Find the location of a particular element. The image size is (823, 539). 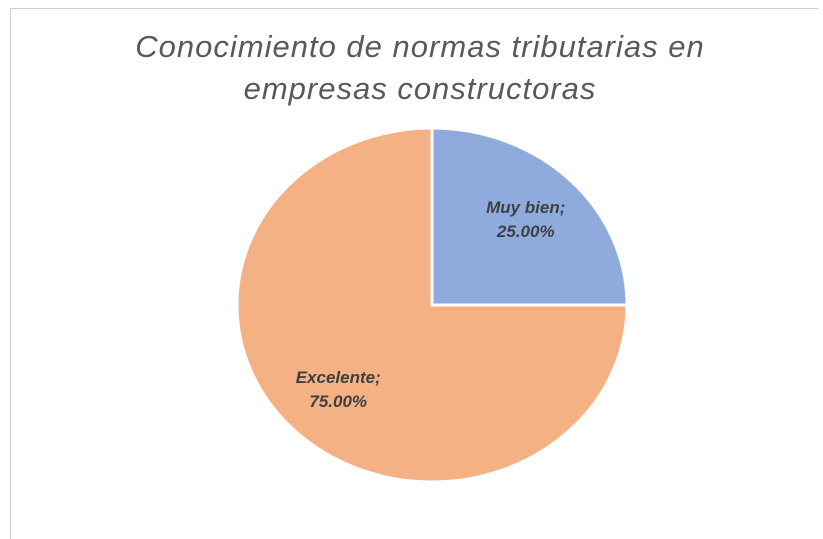

pie-slice is located at coordinates (529, 216).